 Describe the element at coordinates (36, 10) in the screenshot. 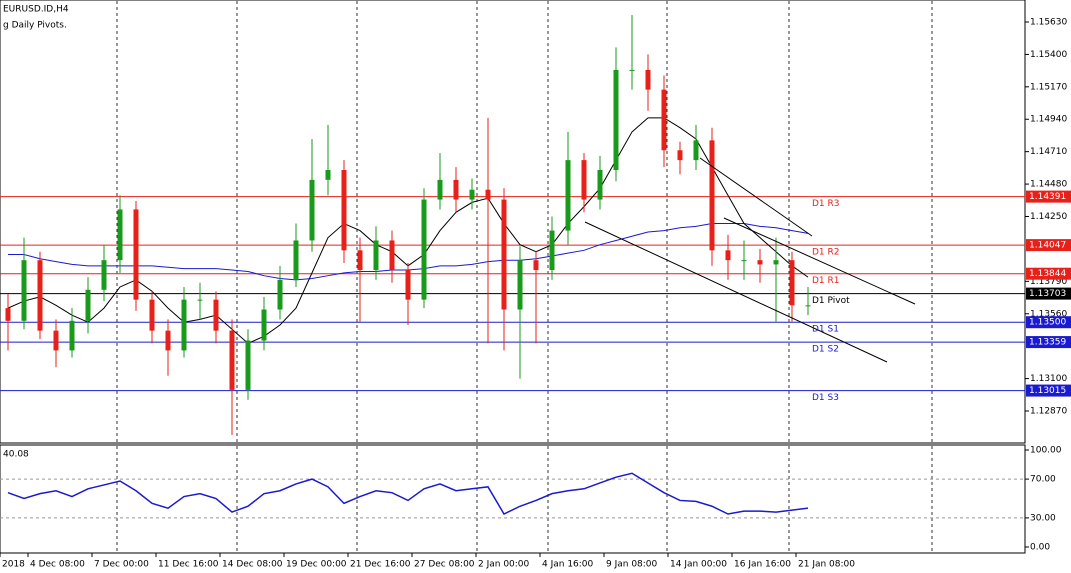

I see `chart-title: EURUSD.ID,H4` at that location.